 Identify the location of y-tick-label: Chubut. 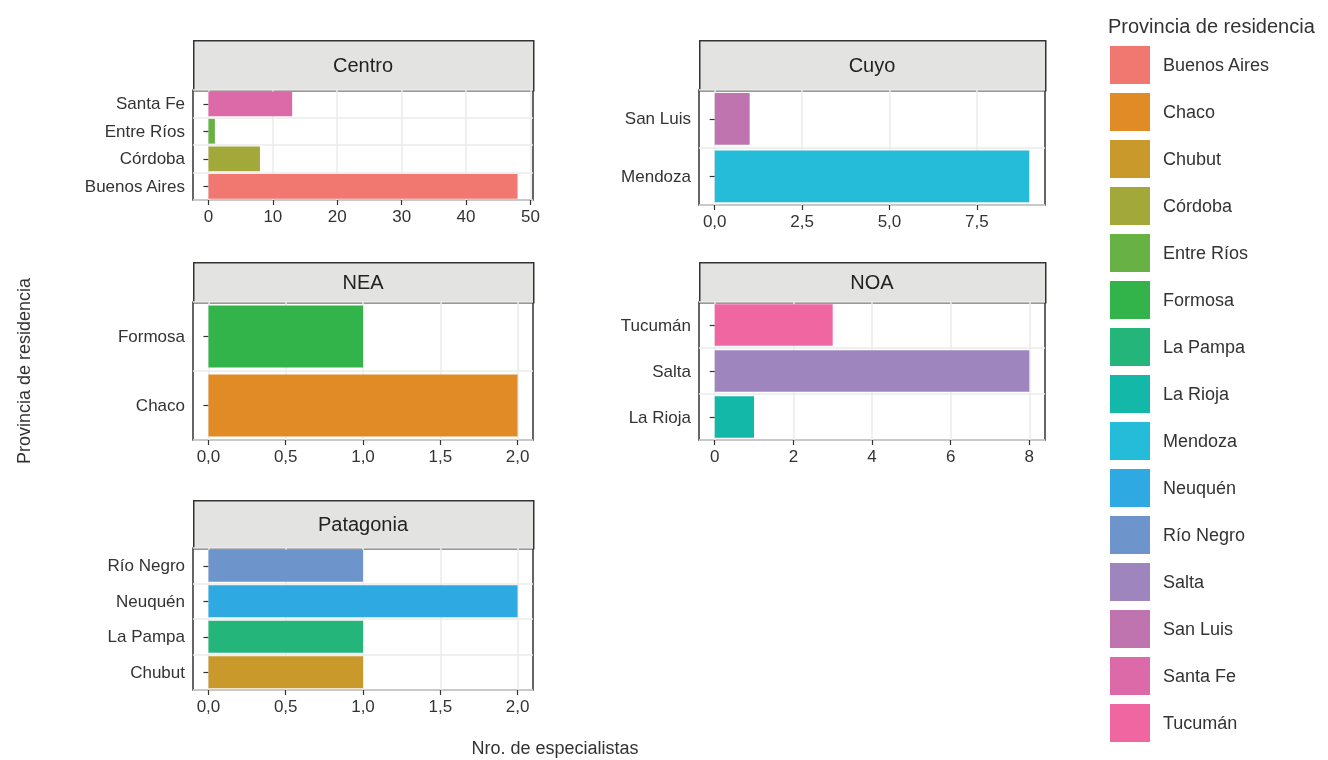
(158, 672).